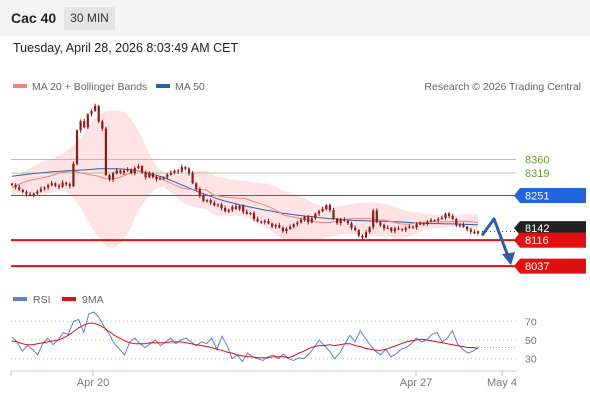 This screenshot has height=400, width=590. I want to click on level-label-8360: 8360, so click(537, 160).